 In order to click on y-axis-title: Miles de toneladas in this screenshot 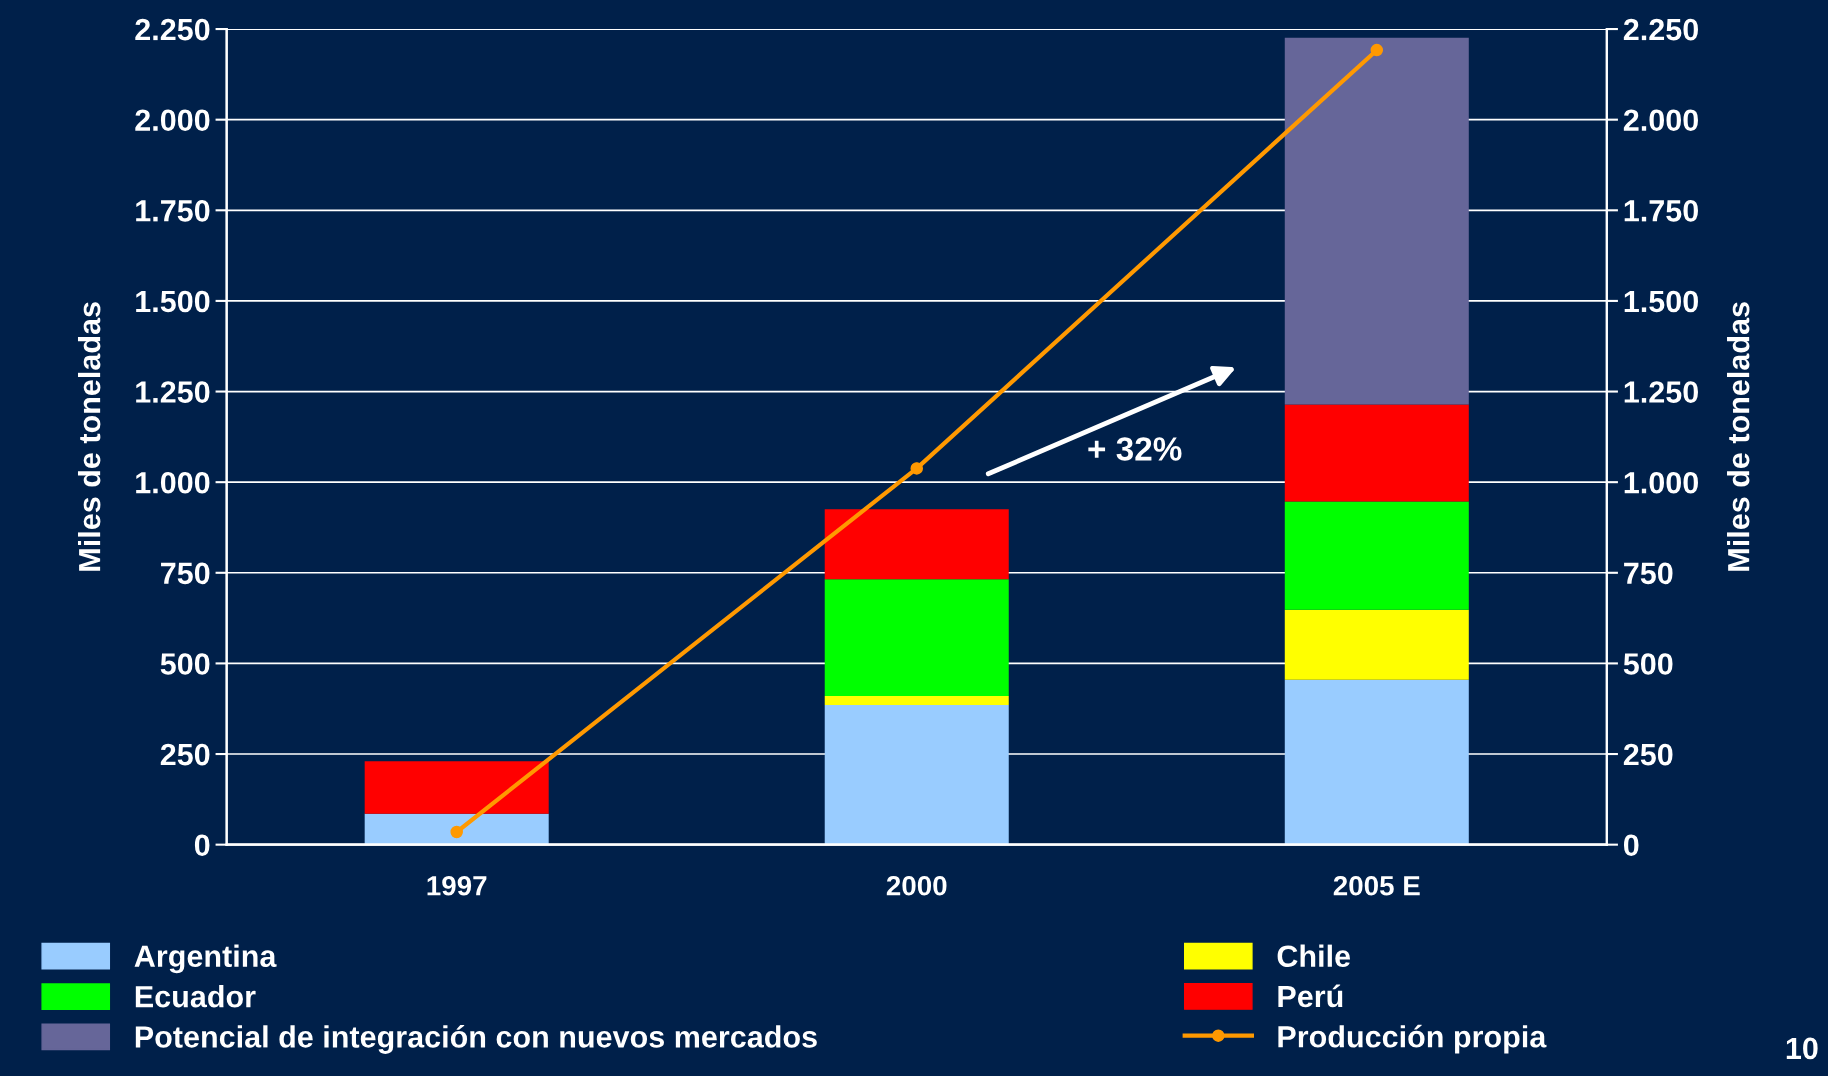, I will do `click(89, 436)`.